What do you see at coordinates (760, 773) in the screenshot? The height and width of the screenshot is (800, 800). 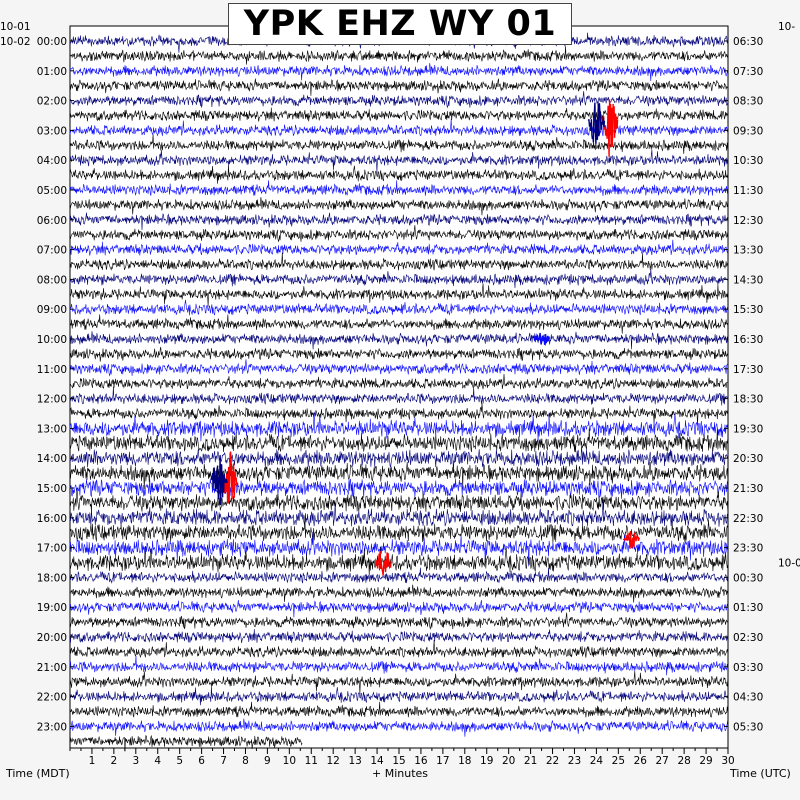 I see `right-axis-label: Time (UTC)` at bounding box center [760, 773].